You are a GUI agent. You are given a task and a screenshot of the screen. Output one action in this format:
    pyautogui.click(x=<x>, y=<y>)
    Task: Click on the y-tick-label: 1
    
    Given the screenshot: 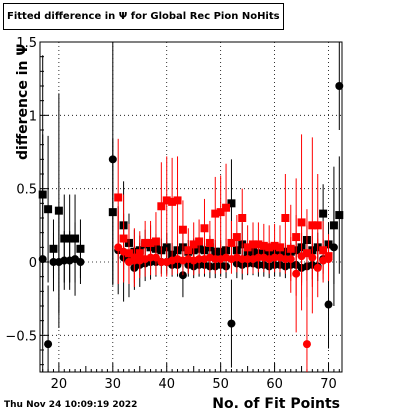 What is the action you would take?
    pyautogui.click(x=33, y=116)
    